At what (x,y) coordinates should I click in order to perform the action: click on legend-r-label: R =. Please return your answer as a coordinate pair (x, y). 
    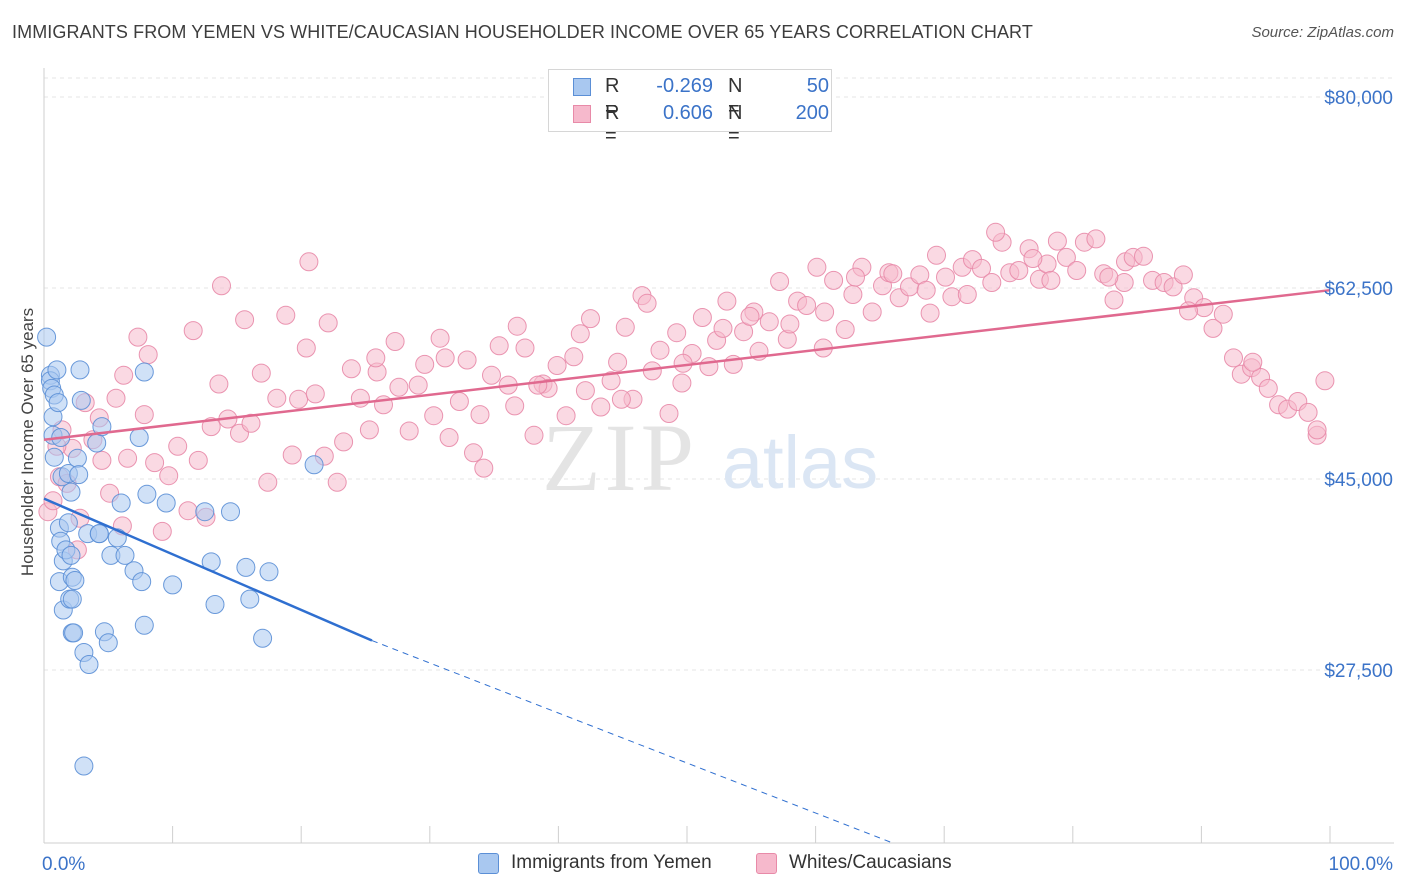
    Looking at the image, I should click on (612, 97).